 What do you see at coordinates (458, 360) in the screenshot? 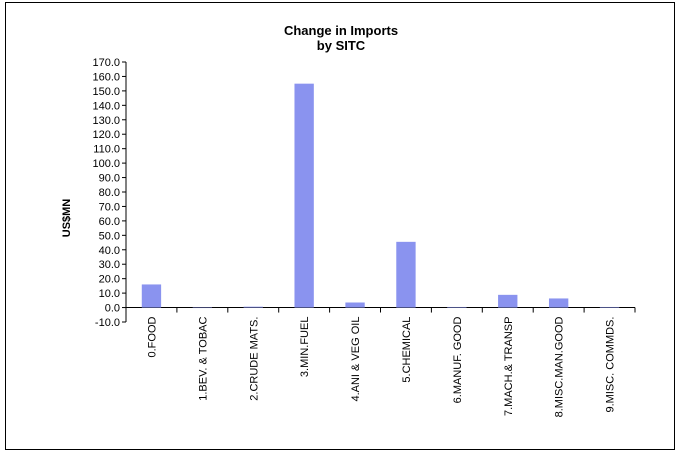
I see `x-category-label: 6.MANUF. GOOD` at bounding box center [458, 360].